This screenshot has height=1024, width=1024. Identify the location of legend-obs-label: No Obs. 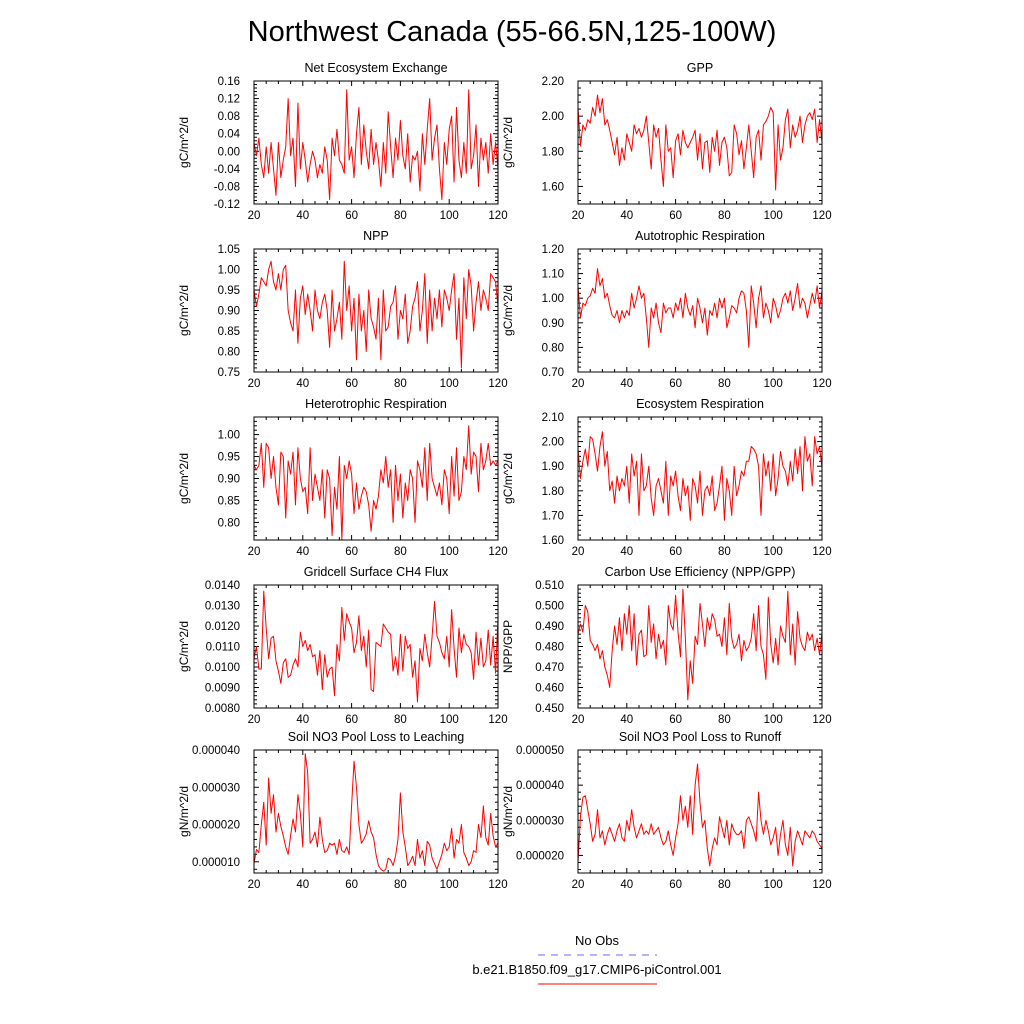
(597, 940).